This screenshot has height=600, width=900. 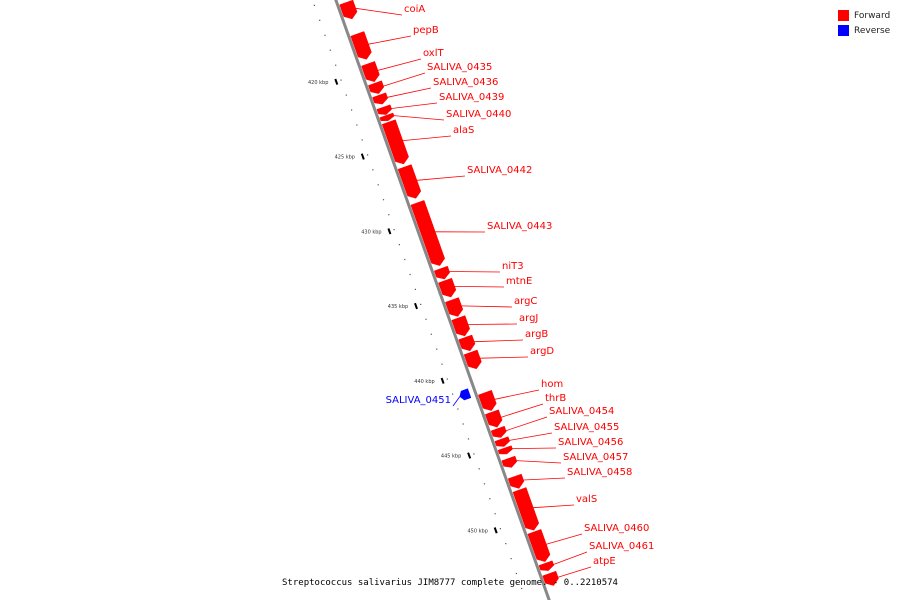 What do you see at coordinates (590, 442) in the screenshot?
I see `gene-label-SALIVA_0456: SALIVA_0456` at bounding box center [590, 442].